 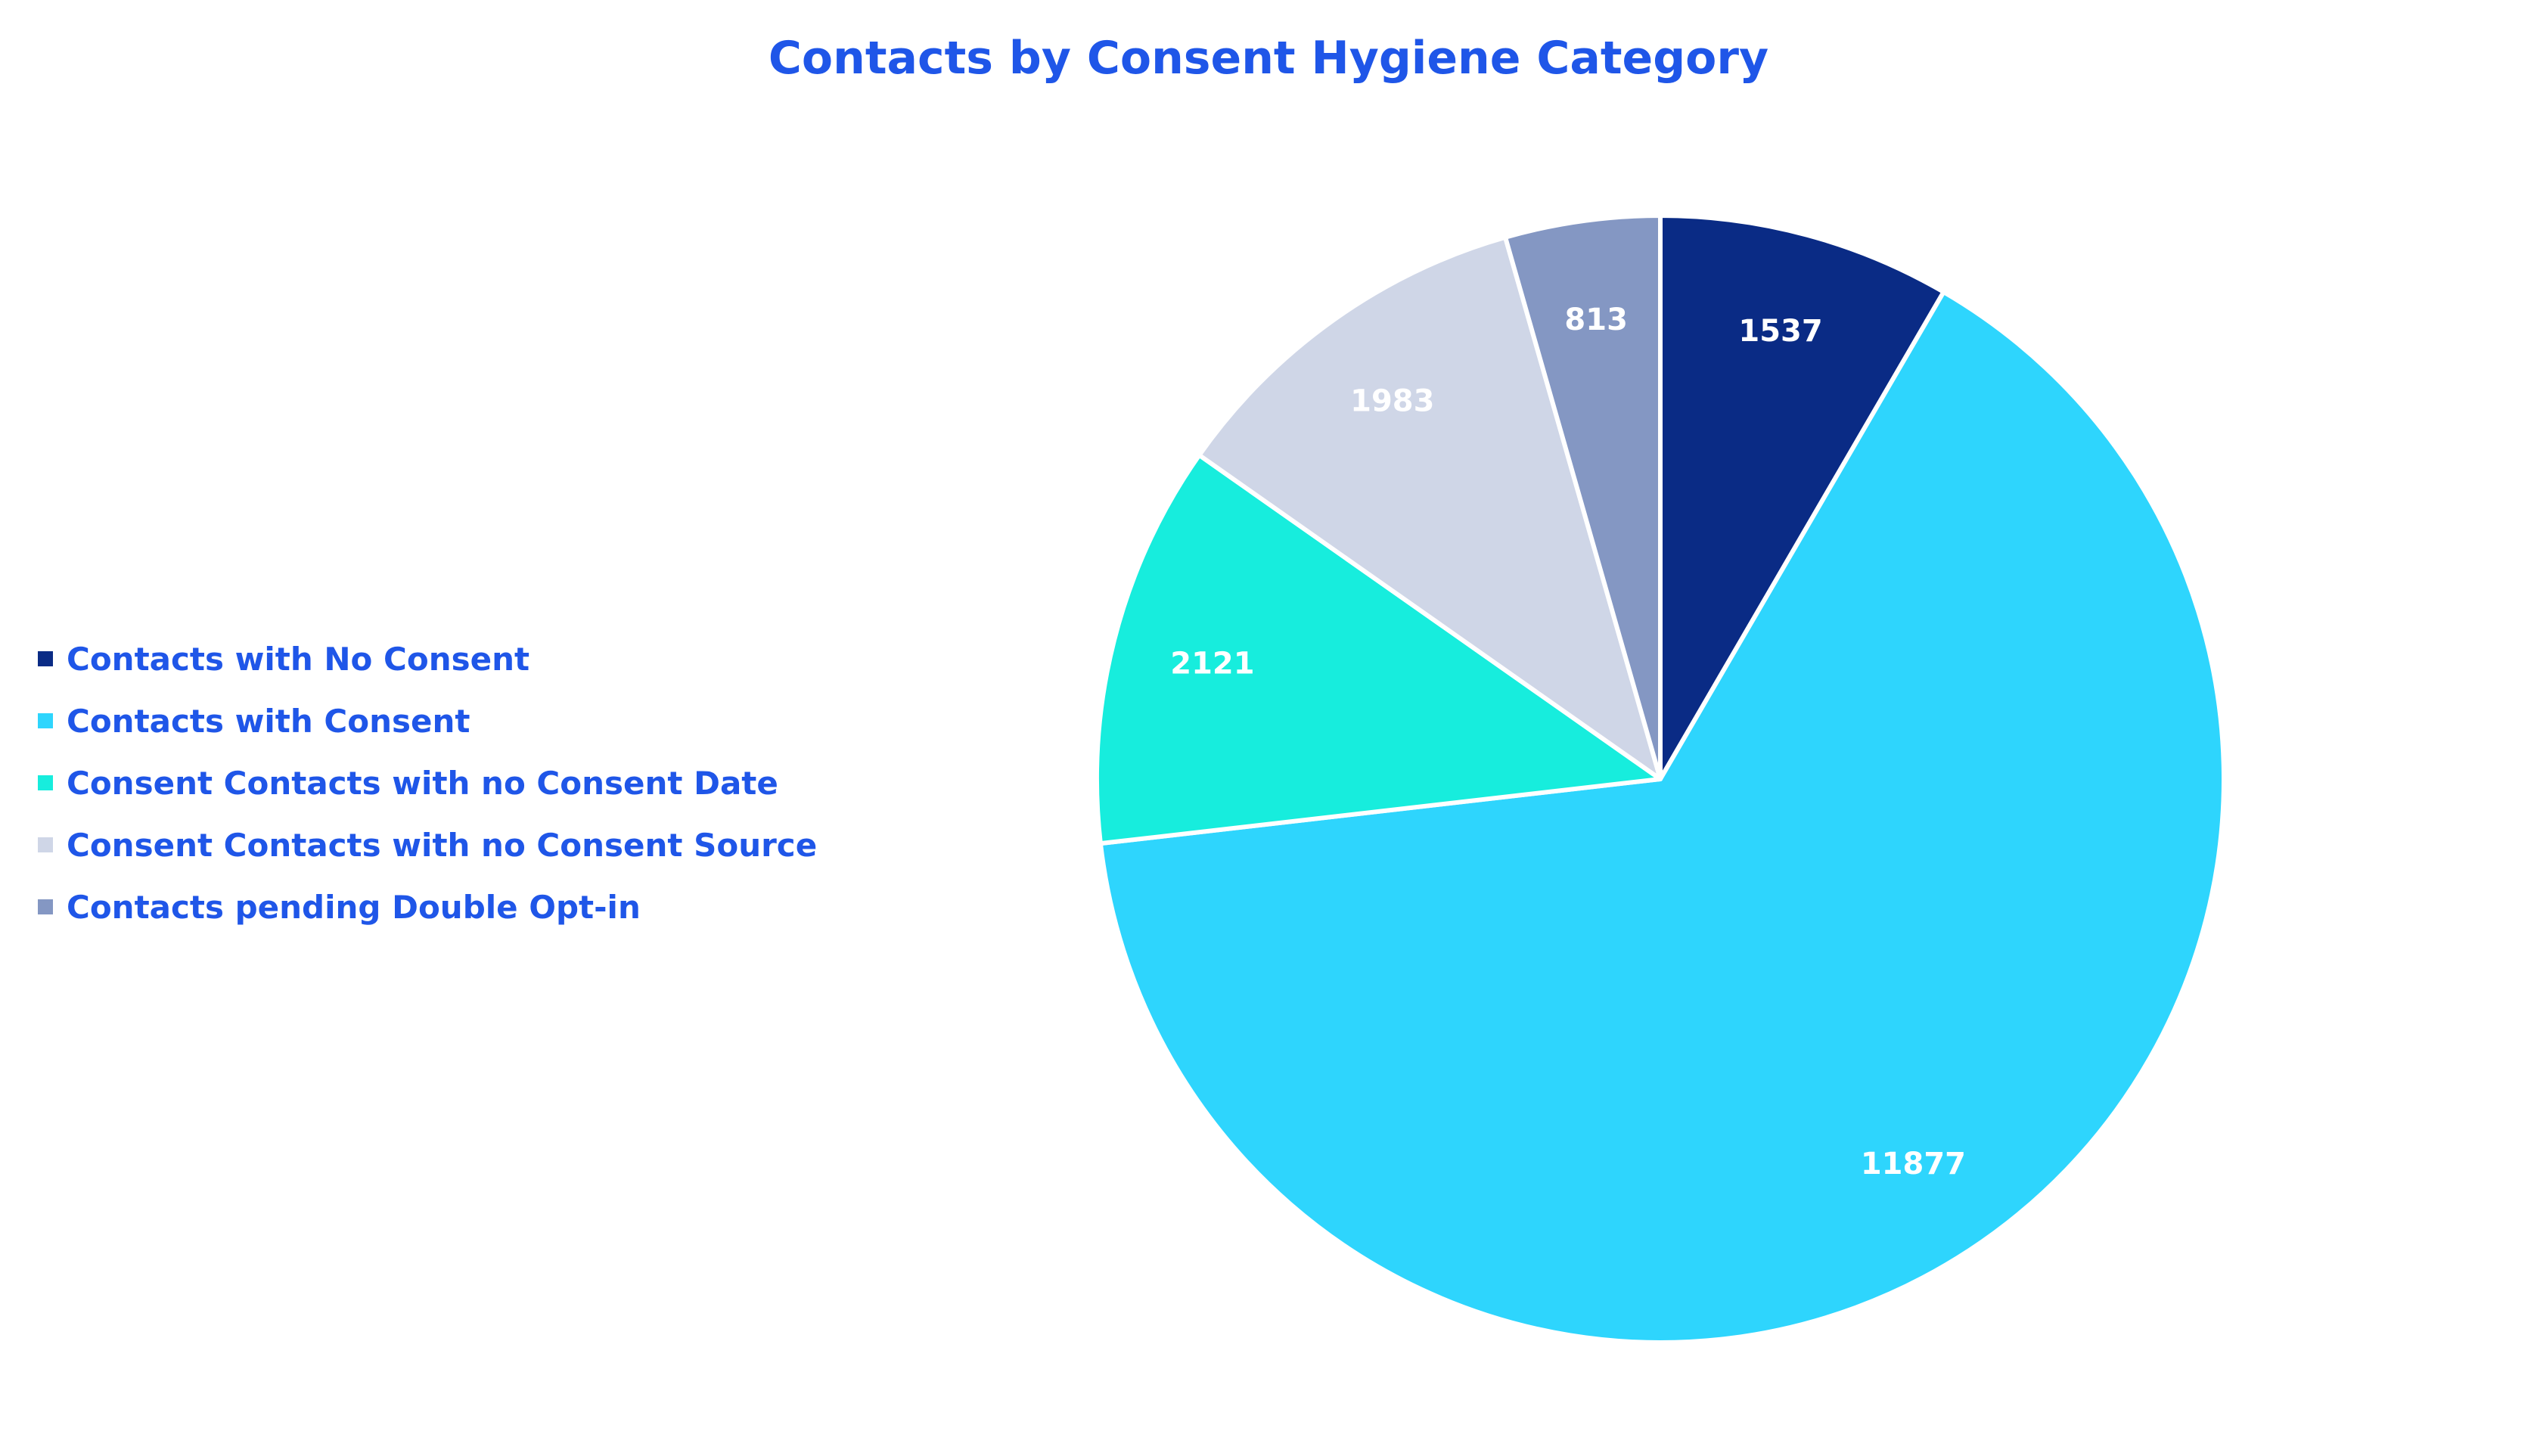 I want to click on legend-item: Contacts with Consent, so click(x=427, y=721).